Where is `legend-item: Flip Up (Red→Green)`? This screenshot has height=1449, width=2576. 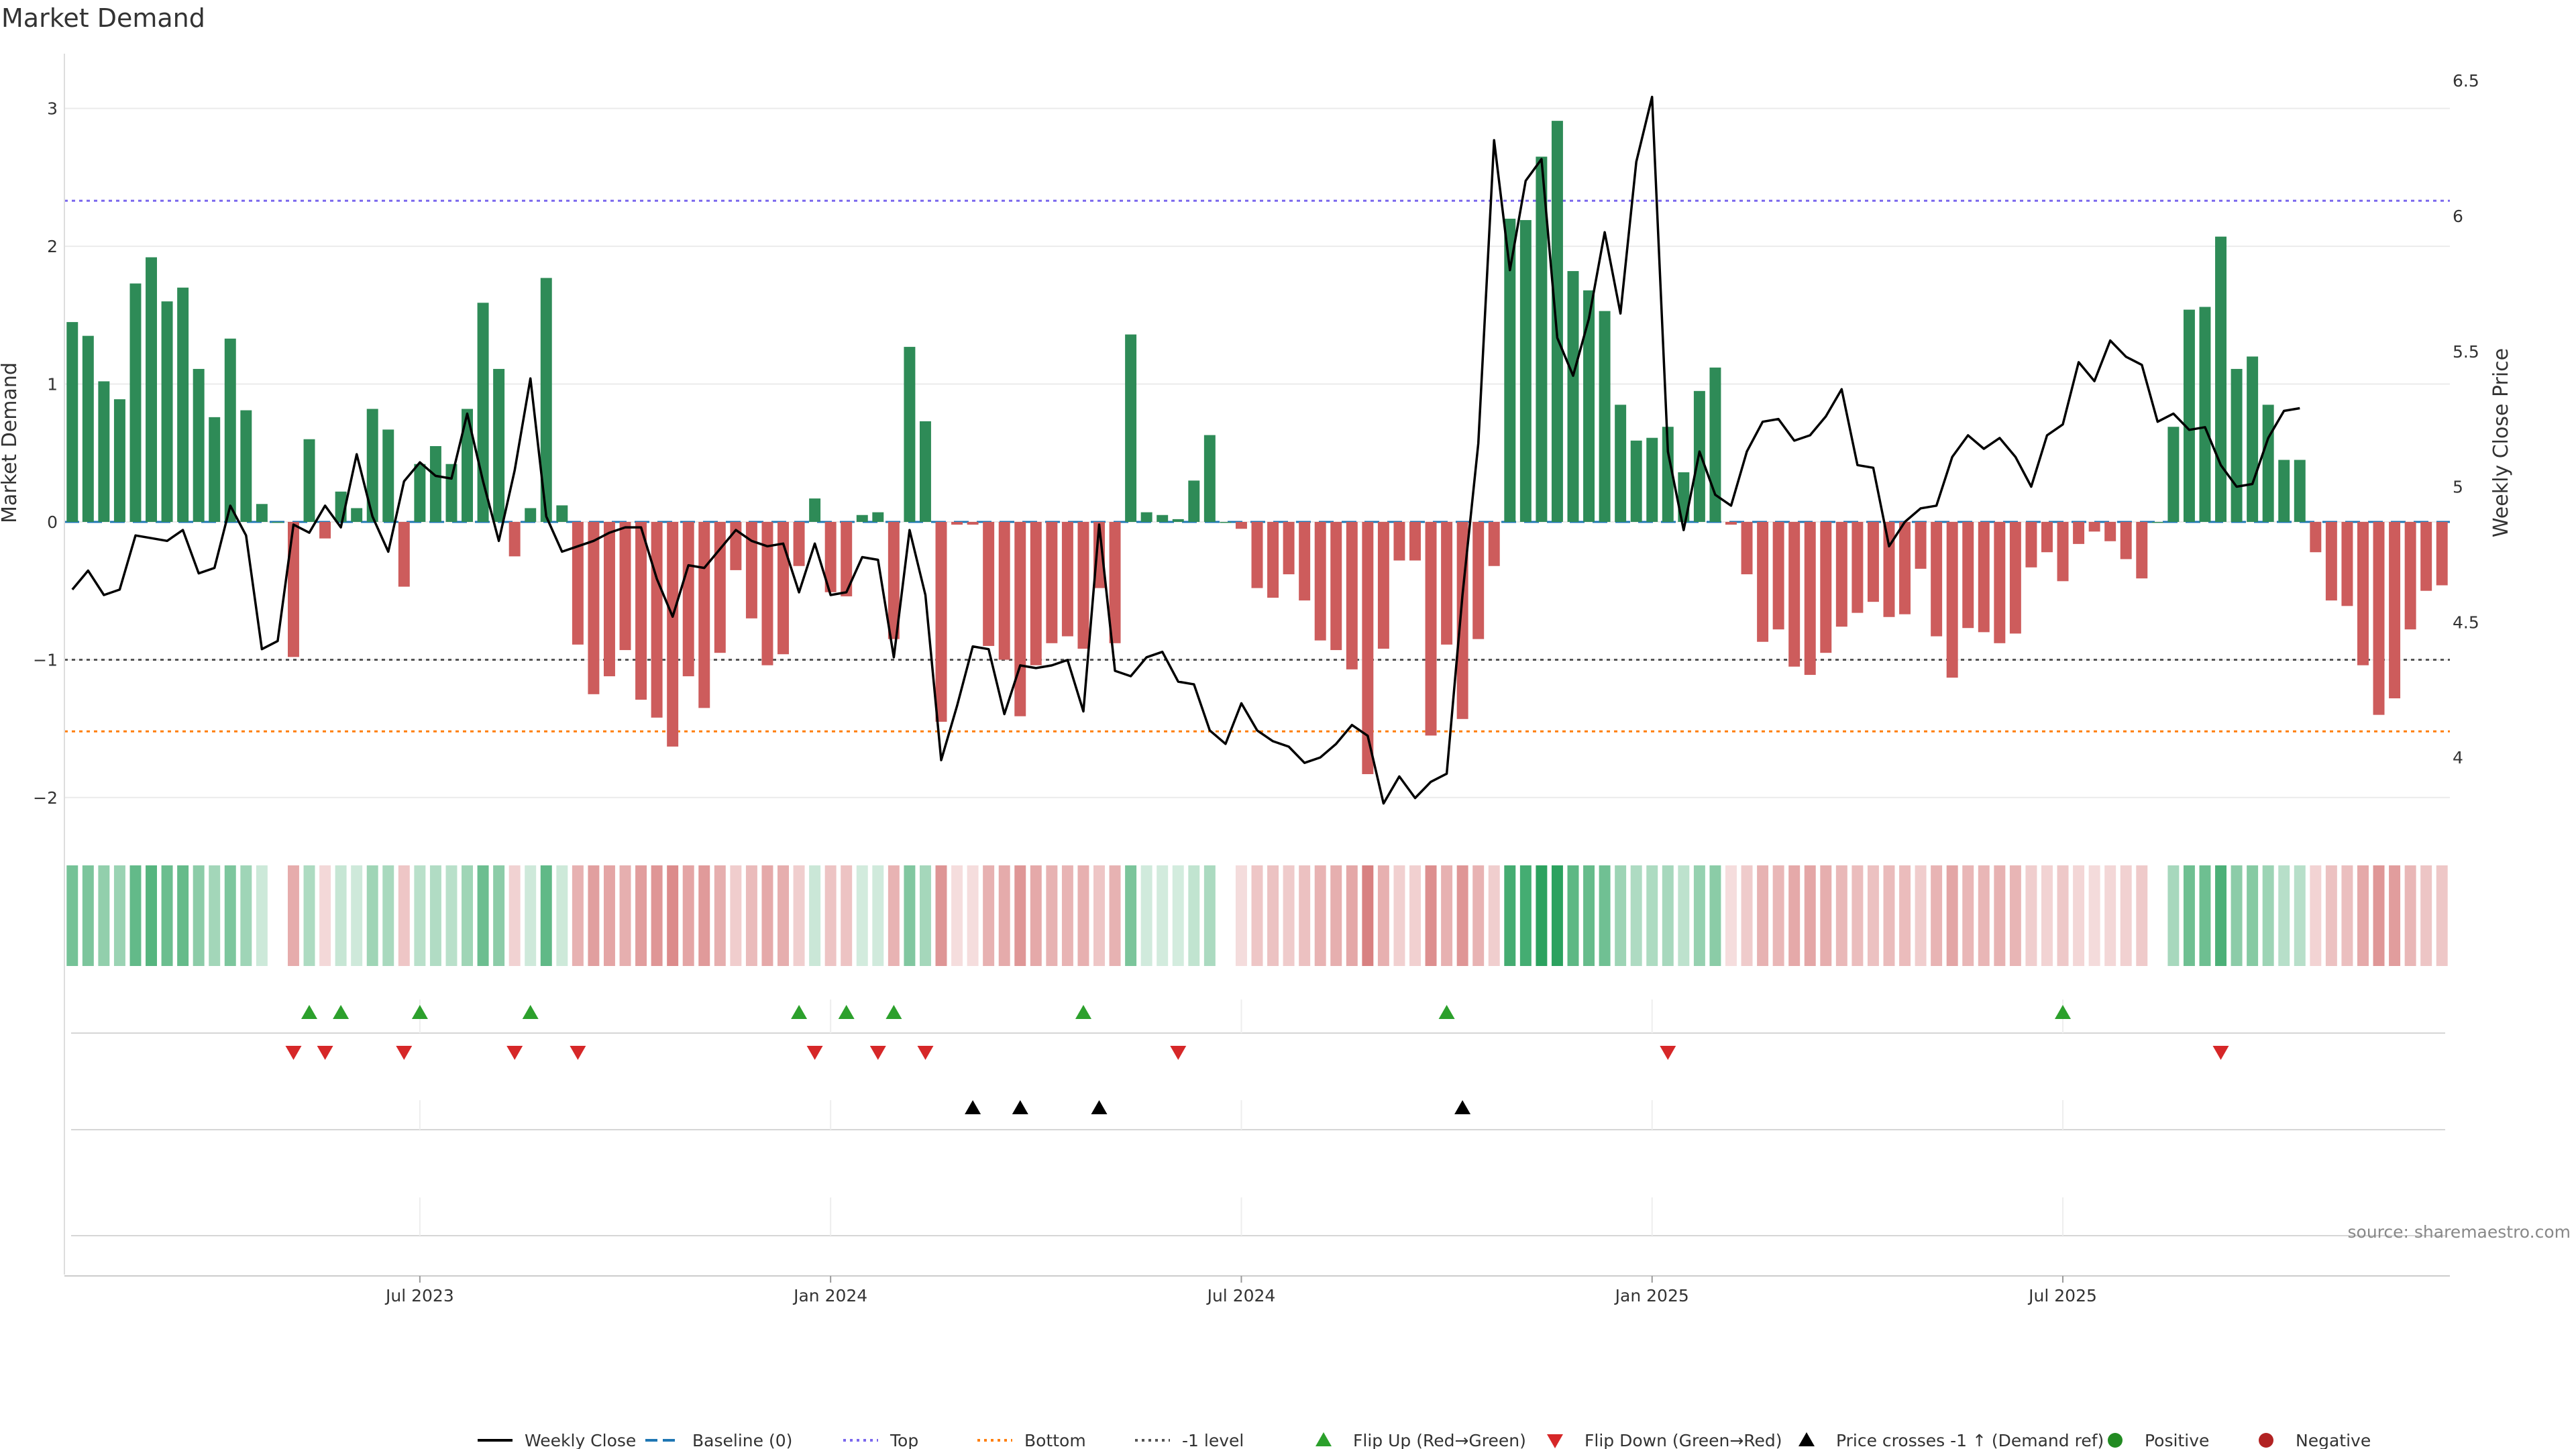
legend-item: Flip Up (Red→Green) is located at coordinates (1421, 1440).